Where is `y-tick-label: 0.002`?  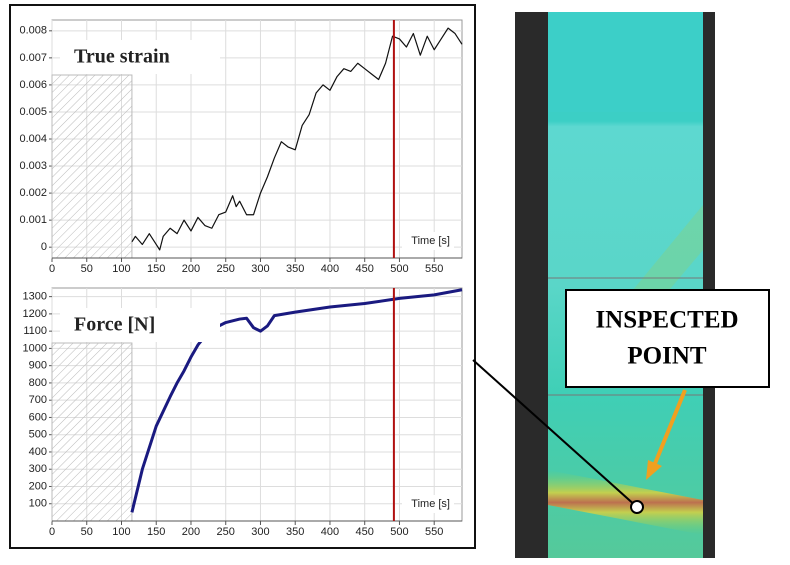 y-tick-label: 0.002 is located at coordinates (33, 193).